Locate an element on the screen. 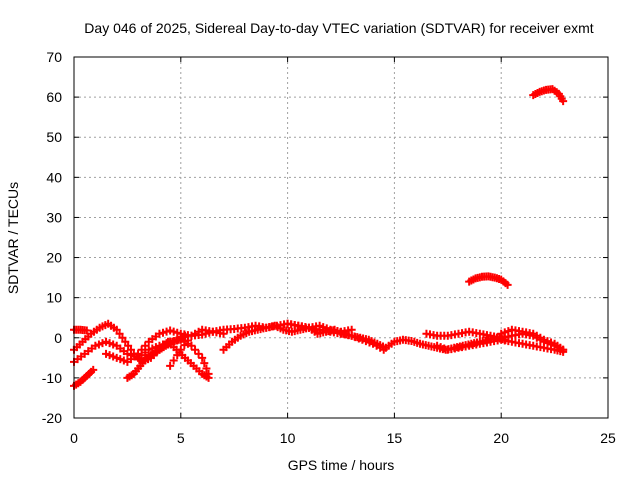  y-tick-label: -20 is located at coordinates (52, 418).